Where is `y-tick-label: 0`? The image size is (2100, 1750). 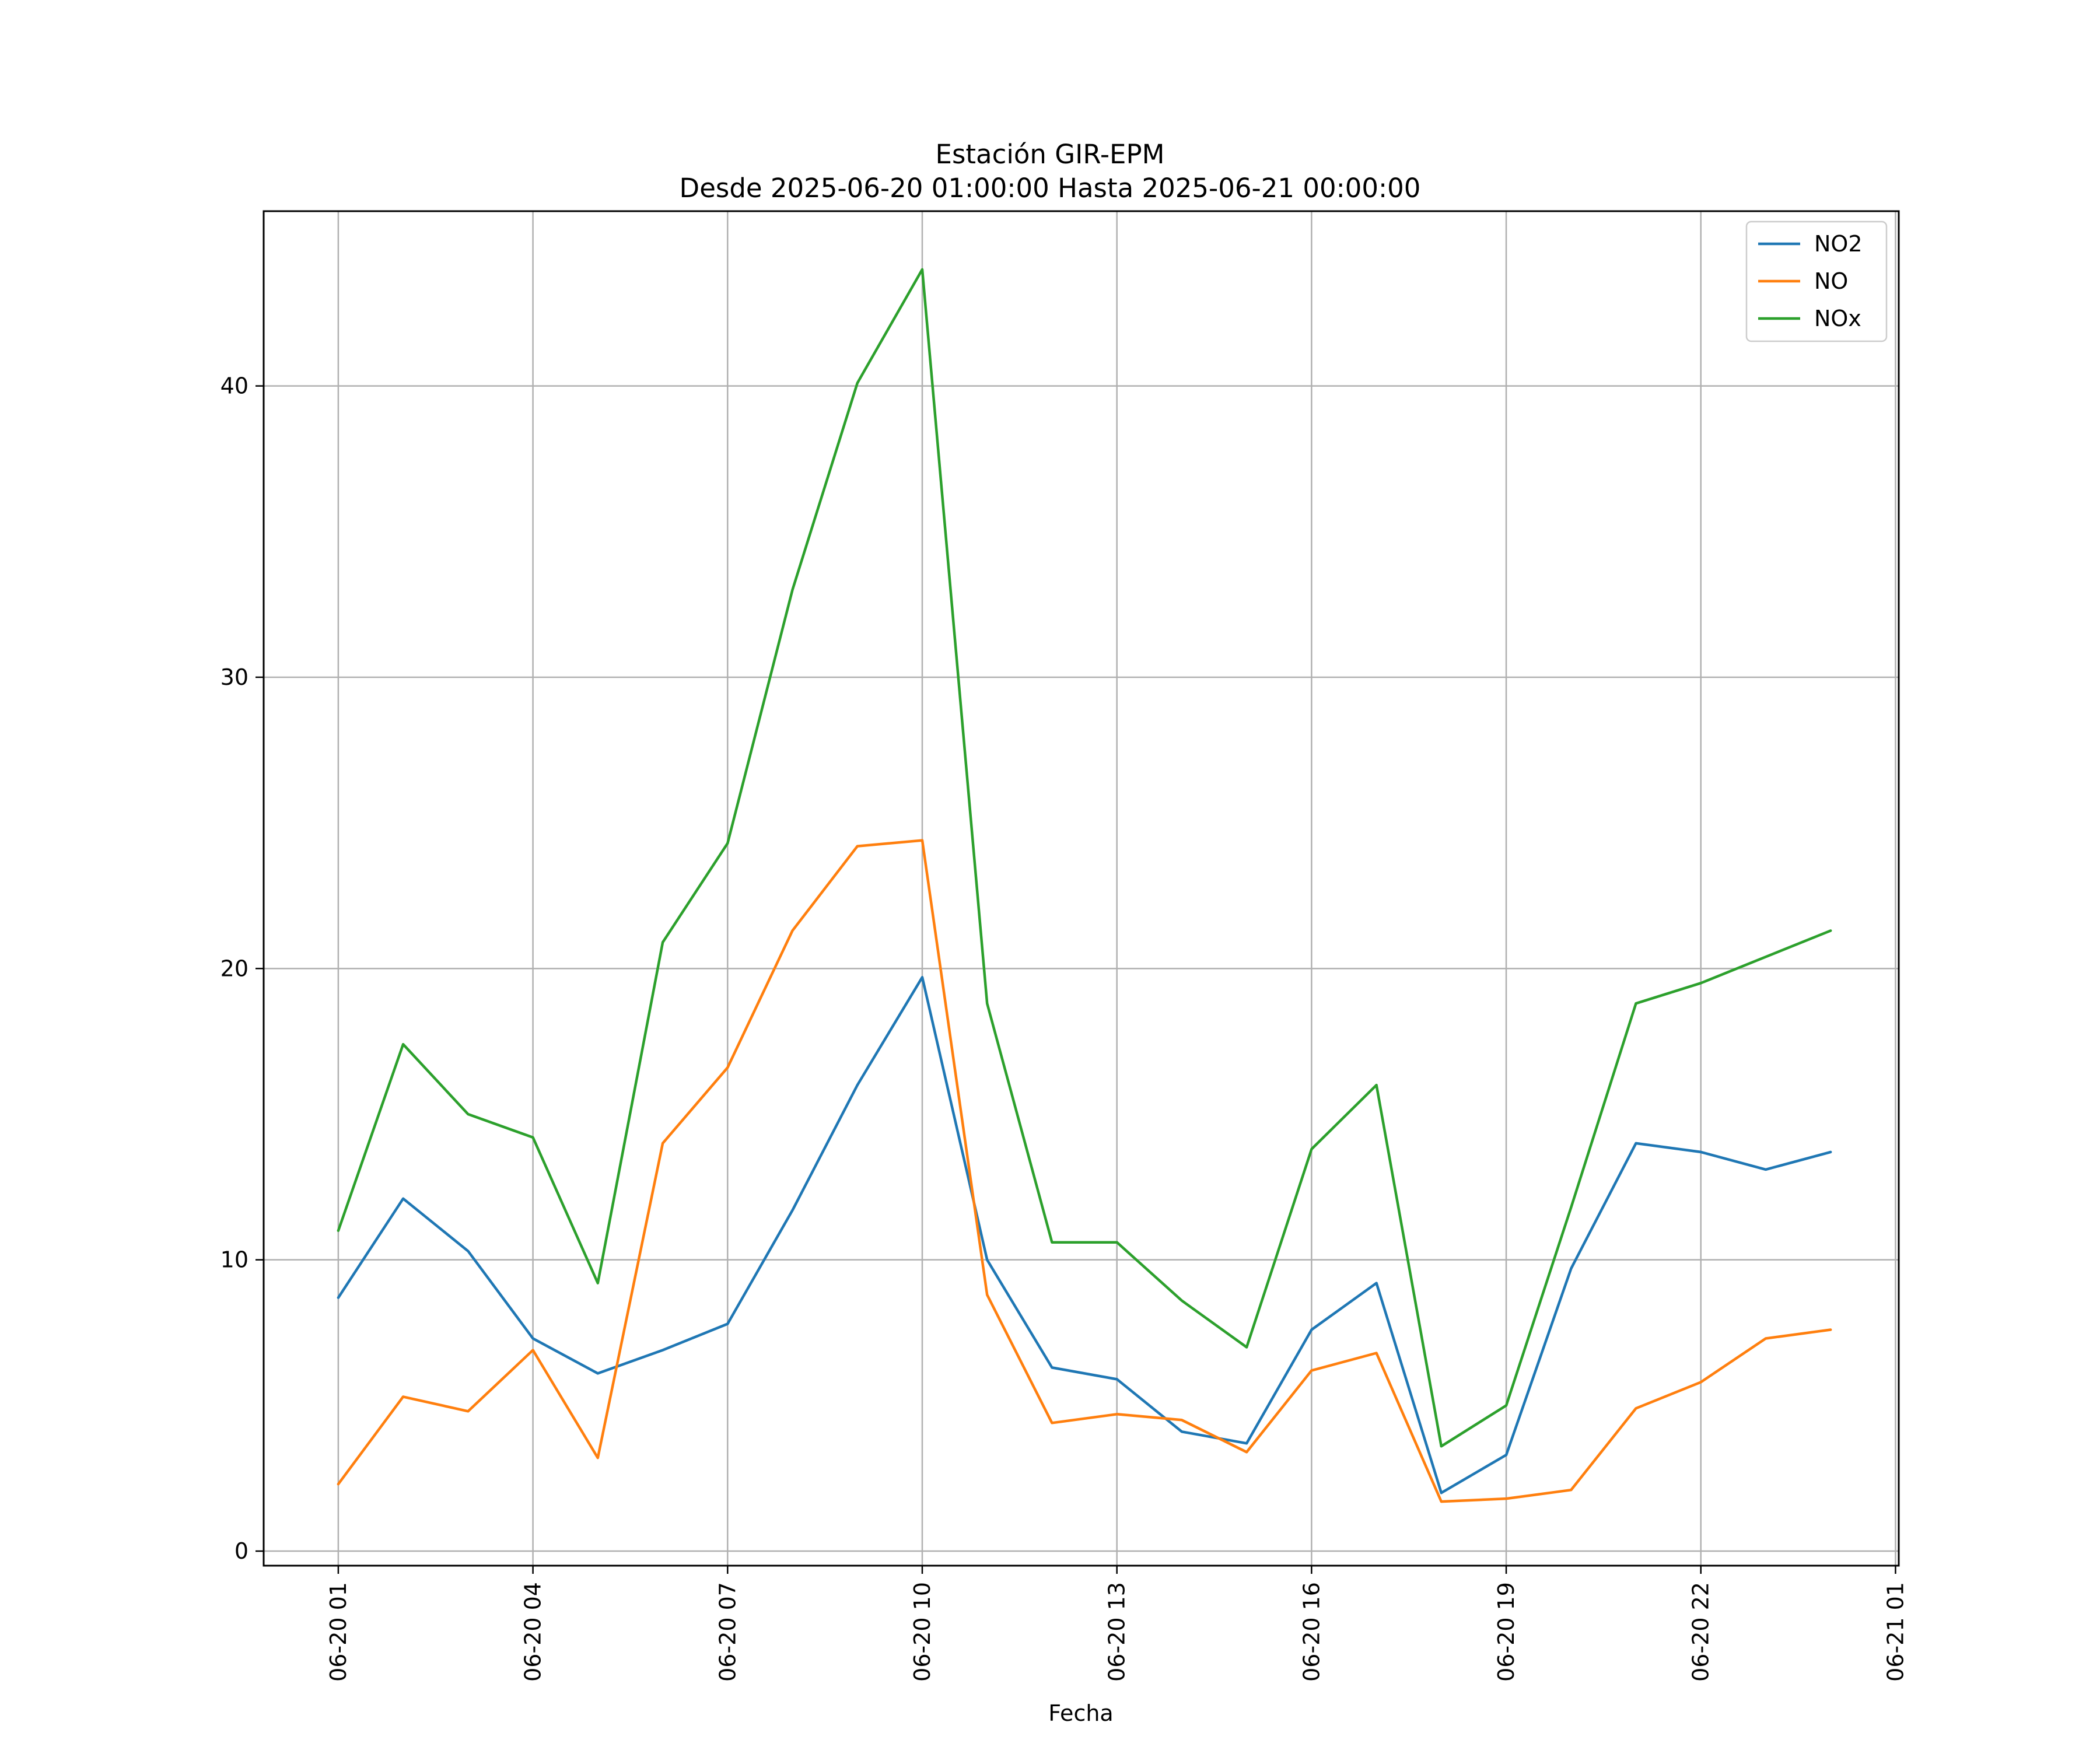 y-tick-label: 0 is located at coordinates (242, 1551).